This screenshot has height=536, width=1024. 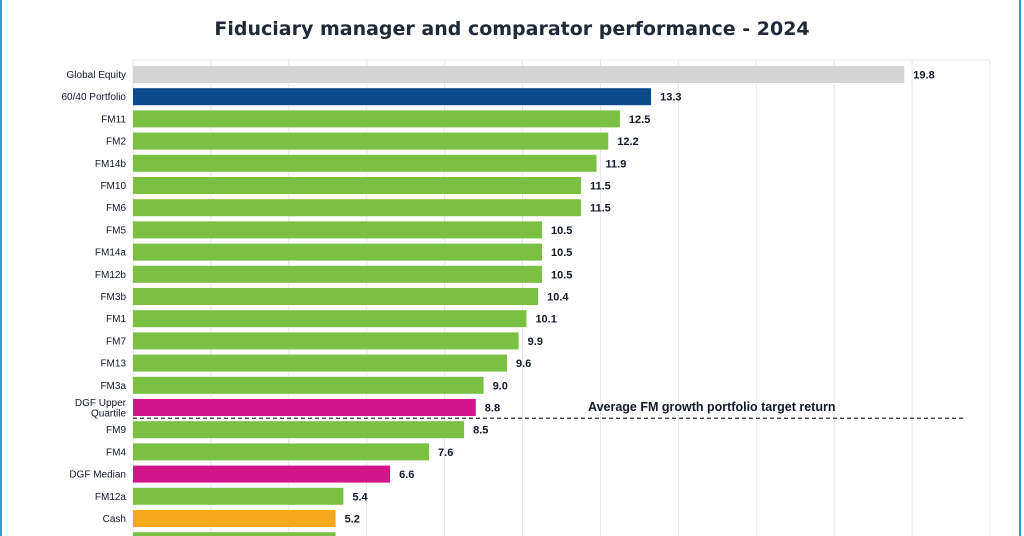 I want to click on category-label: FM9, so click(x=116, y=430).